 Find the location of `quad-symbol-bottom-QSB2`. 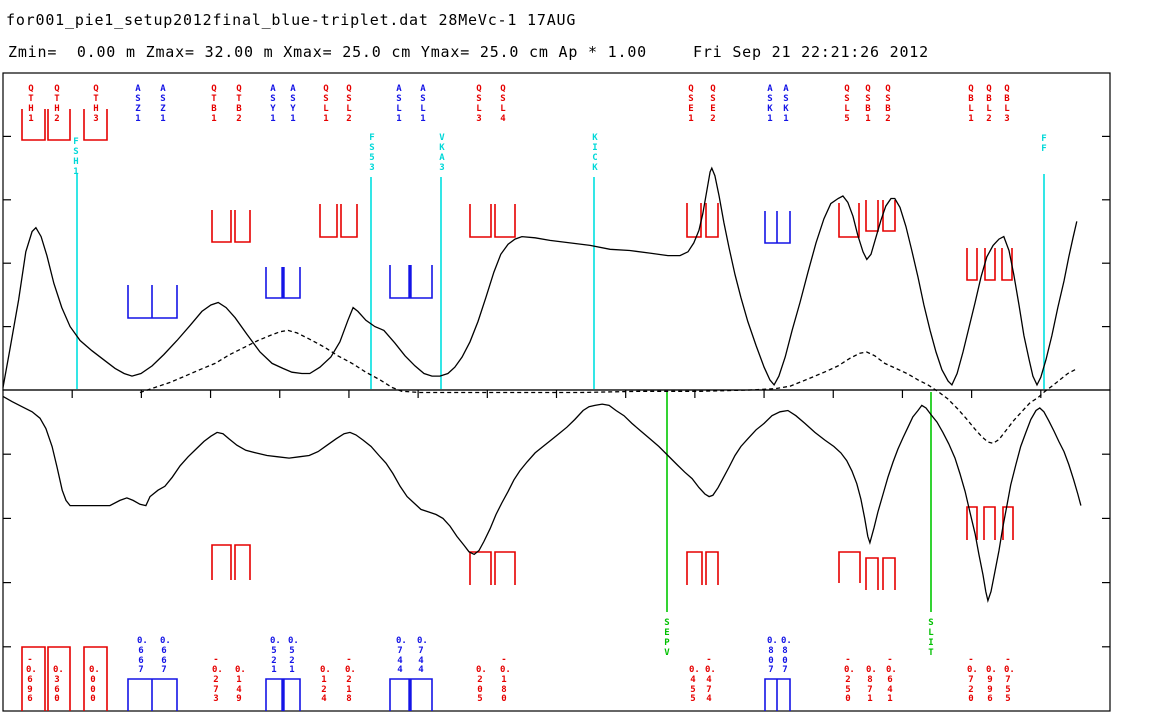

quad-symbol-bottom-QSB2 is located at coordinates (889, 573).